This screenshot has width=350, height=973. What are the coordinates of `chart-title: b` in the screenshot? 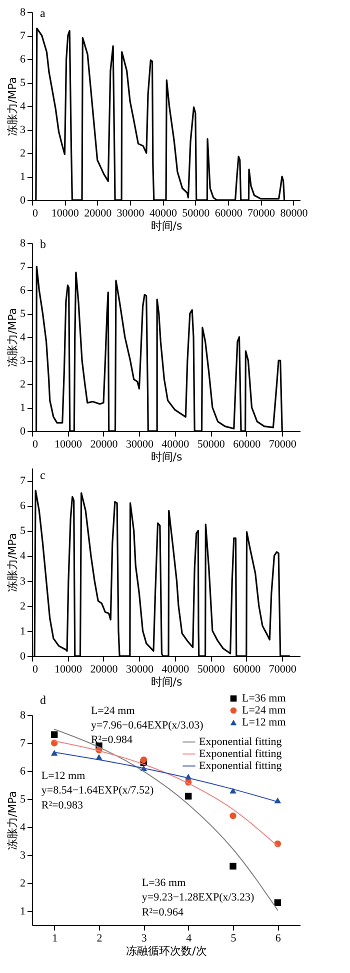 It's located at (43, 244).